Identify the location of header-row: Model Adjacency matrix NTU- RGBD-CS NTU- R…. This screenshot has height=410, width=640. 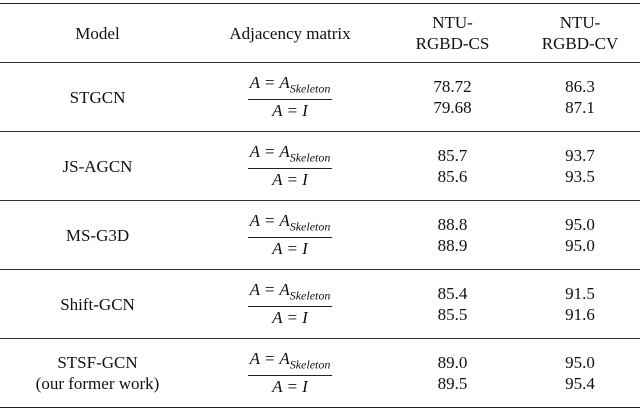
(320, 33).